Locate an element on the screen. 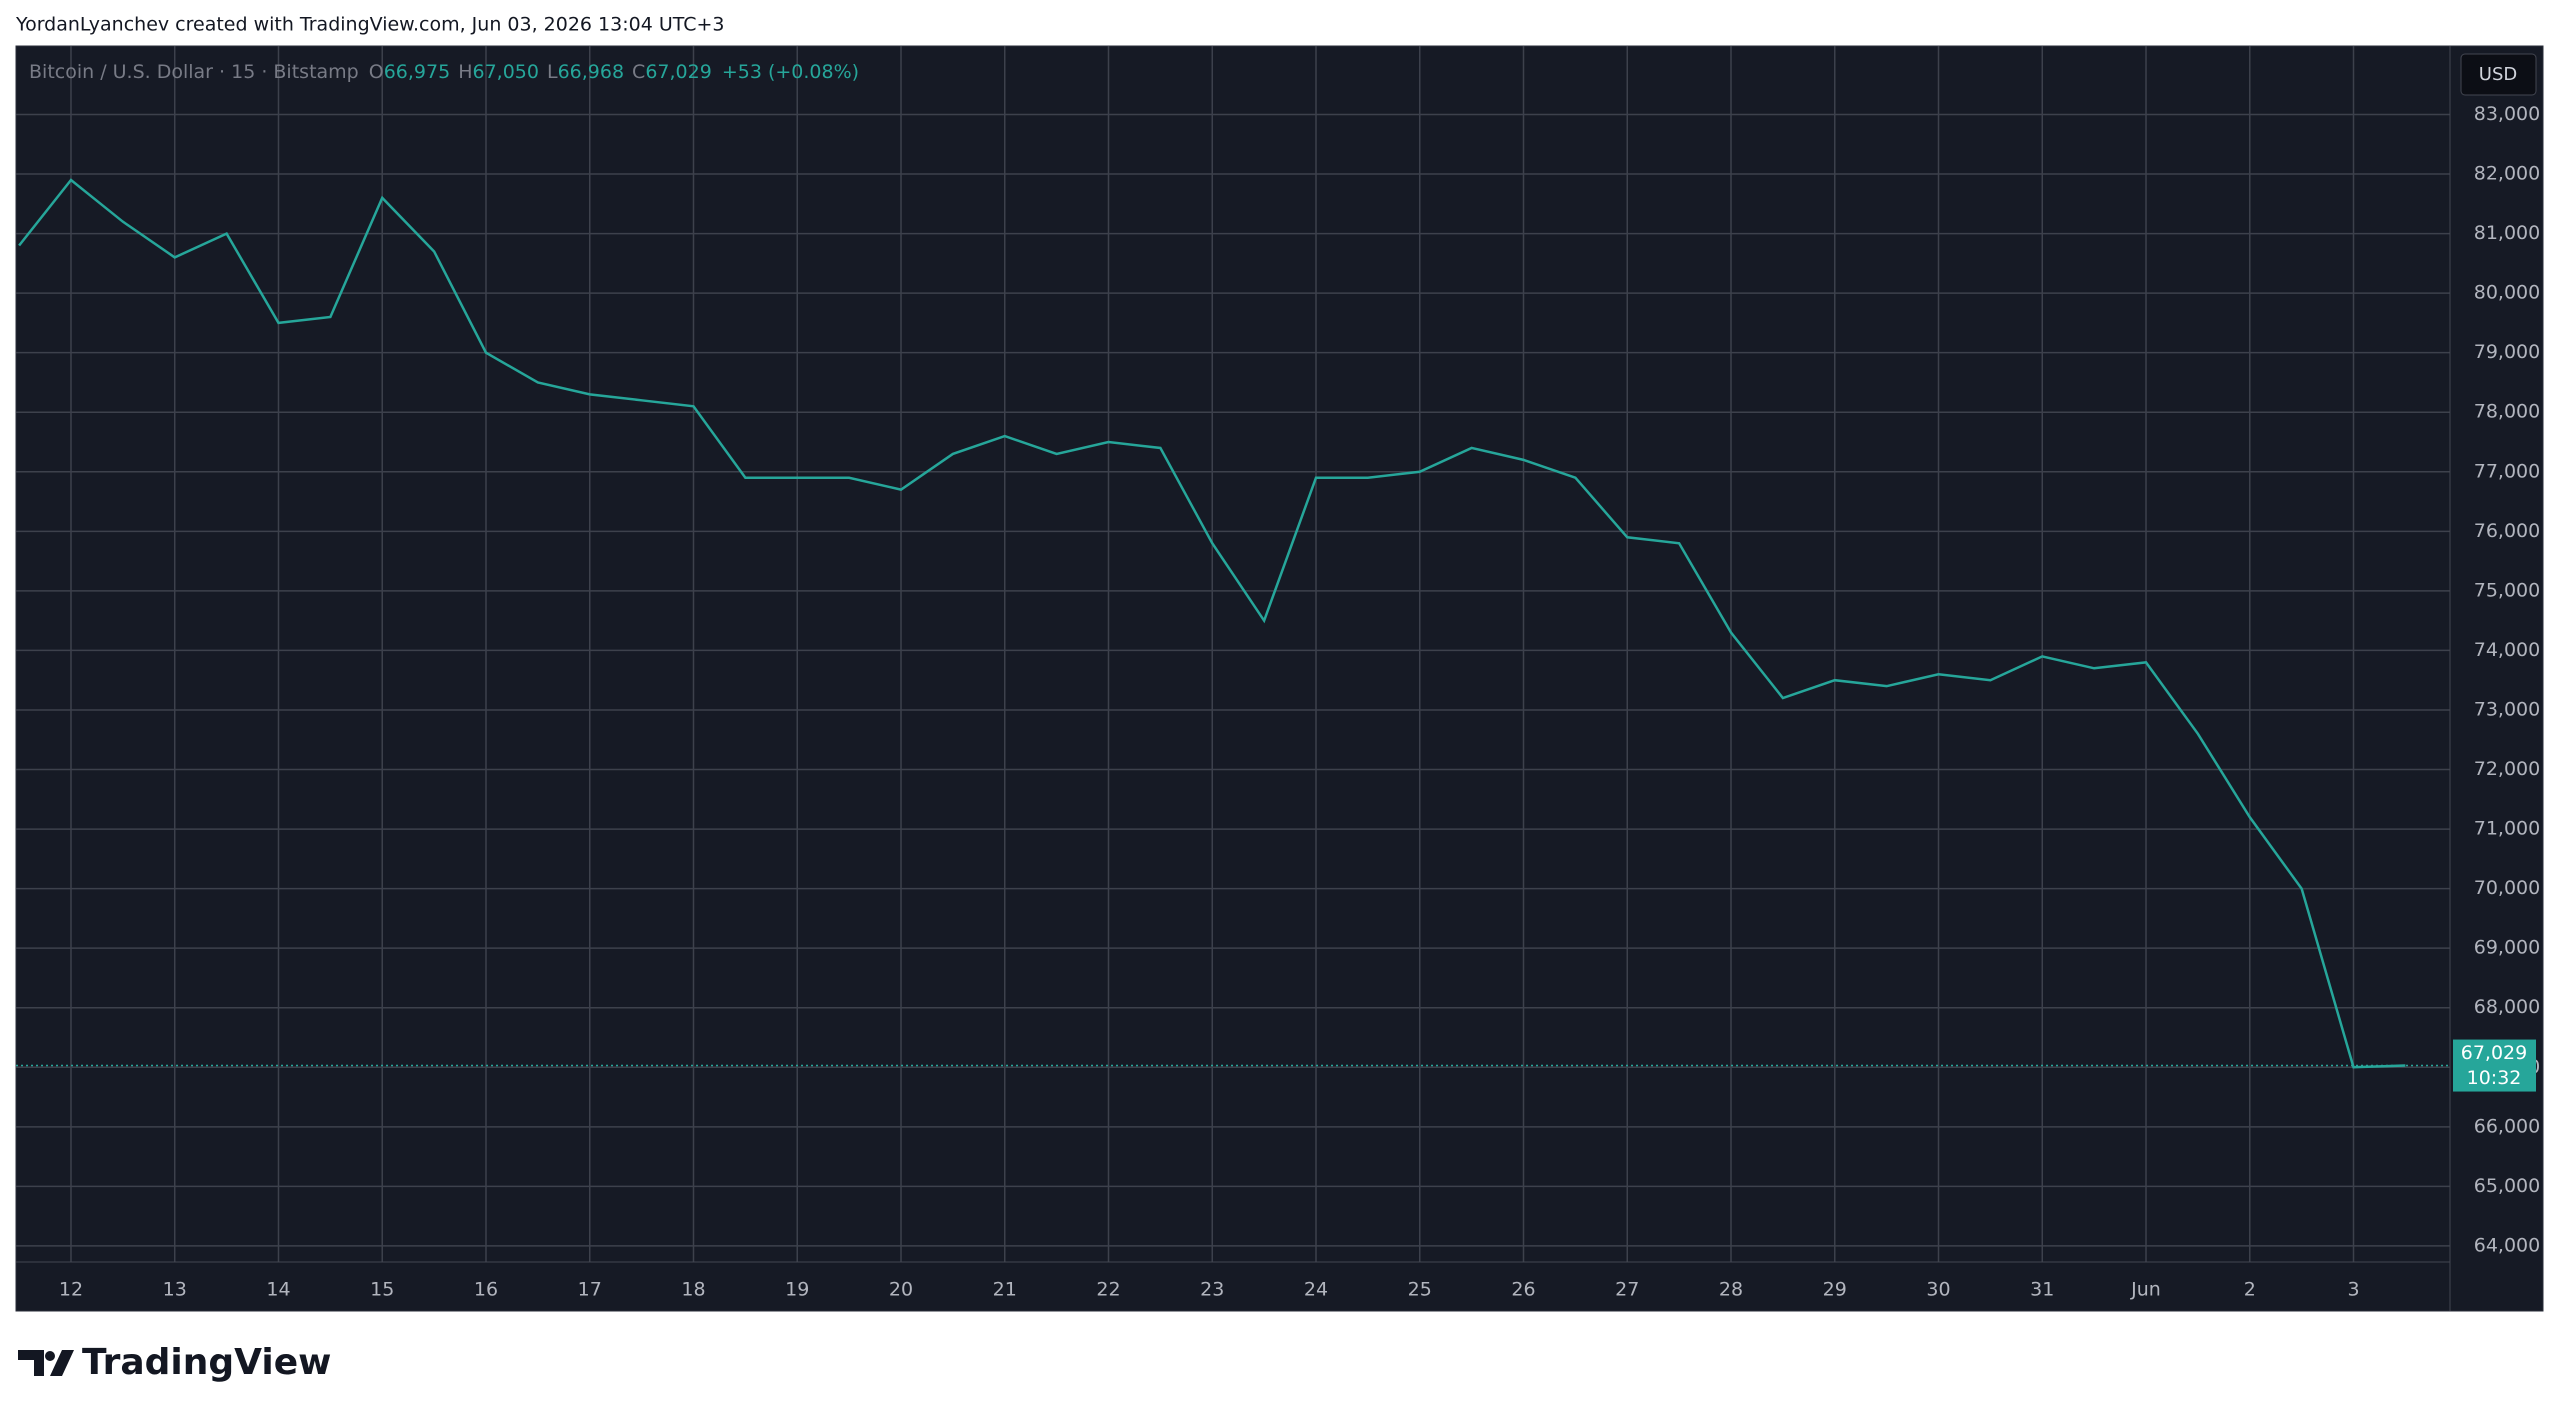 This screenshot has width=2560, height=1418. x-tick-label: 12 is located at coordinates (71, 1290).